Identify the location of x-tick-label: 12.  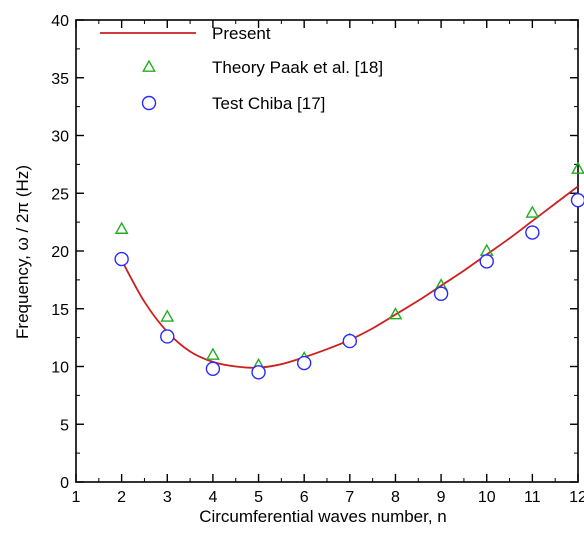
(576, 497).